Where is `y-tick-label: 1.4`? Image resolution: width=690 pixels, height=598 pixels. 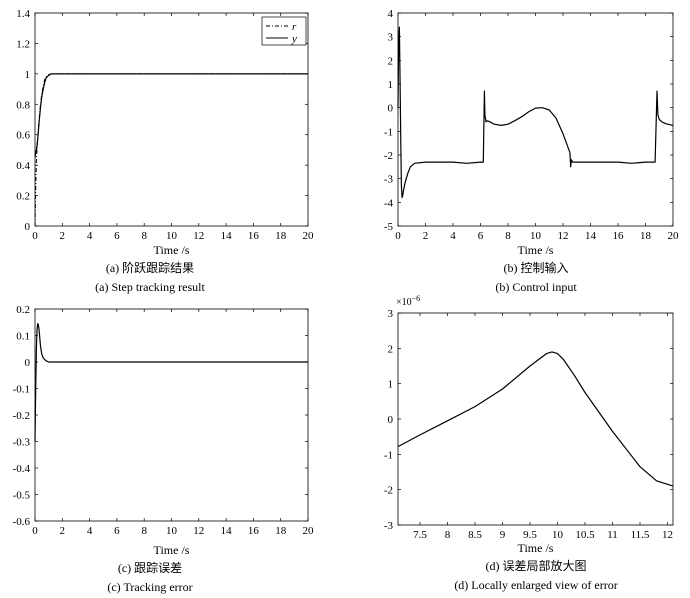 y-tick-label: 1.4 is located at coordinates (23, 14).